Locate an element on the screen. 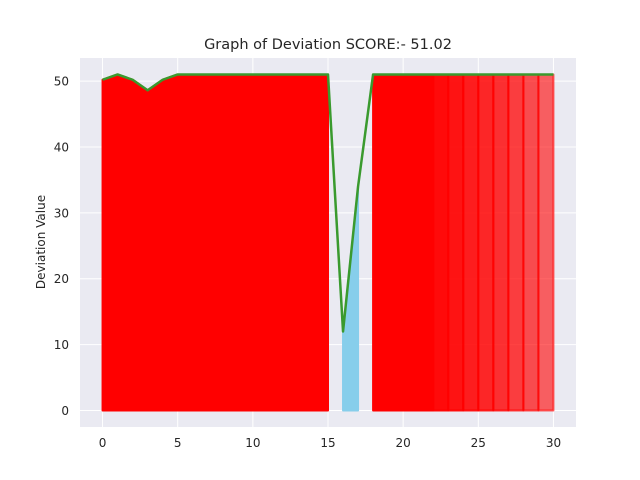 The image size is (640, 480). x-tick-label: 0 is located at coordinates (103, 443).